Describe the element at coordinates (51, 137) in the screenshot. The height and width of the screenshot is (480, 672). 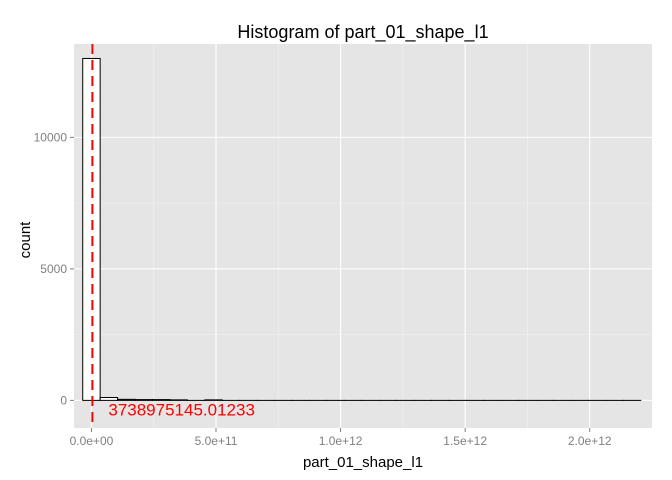
I see `y-tick-label: 10000` at that location.